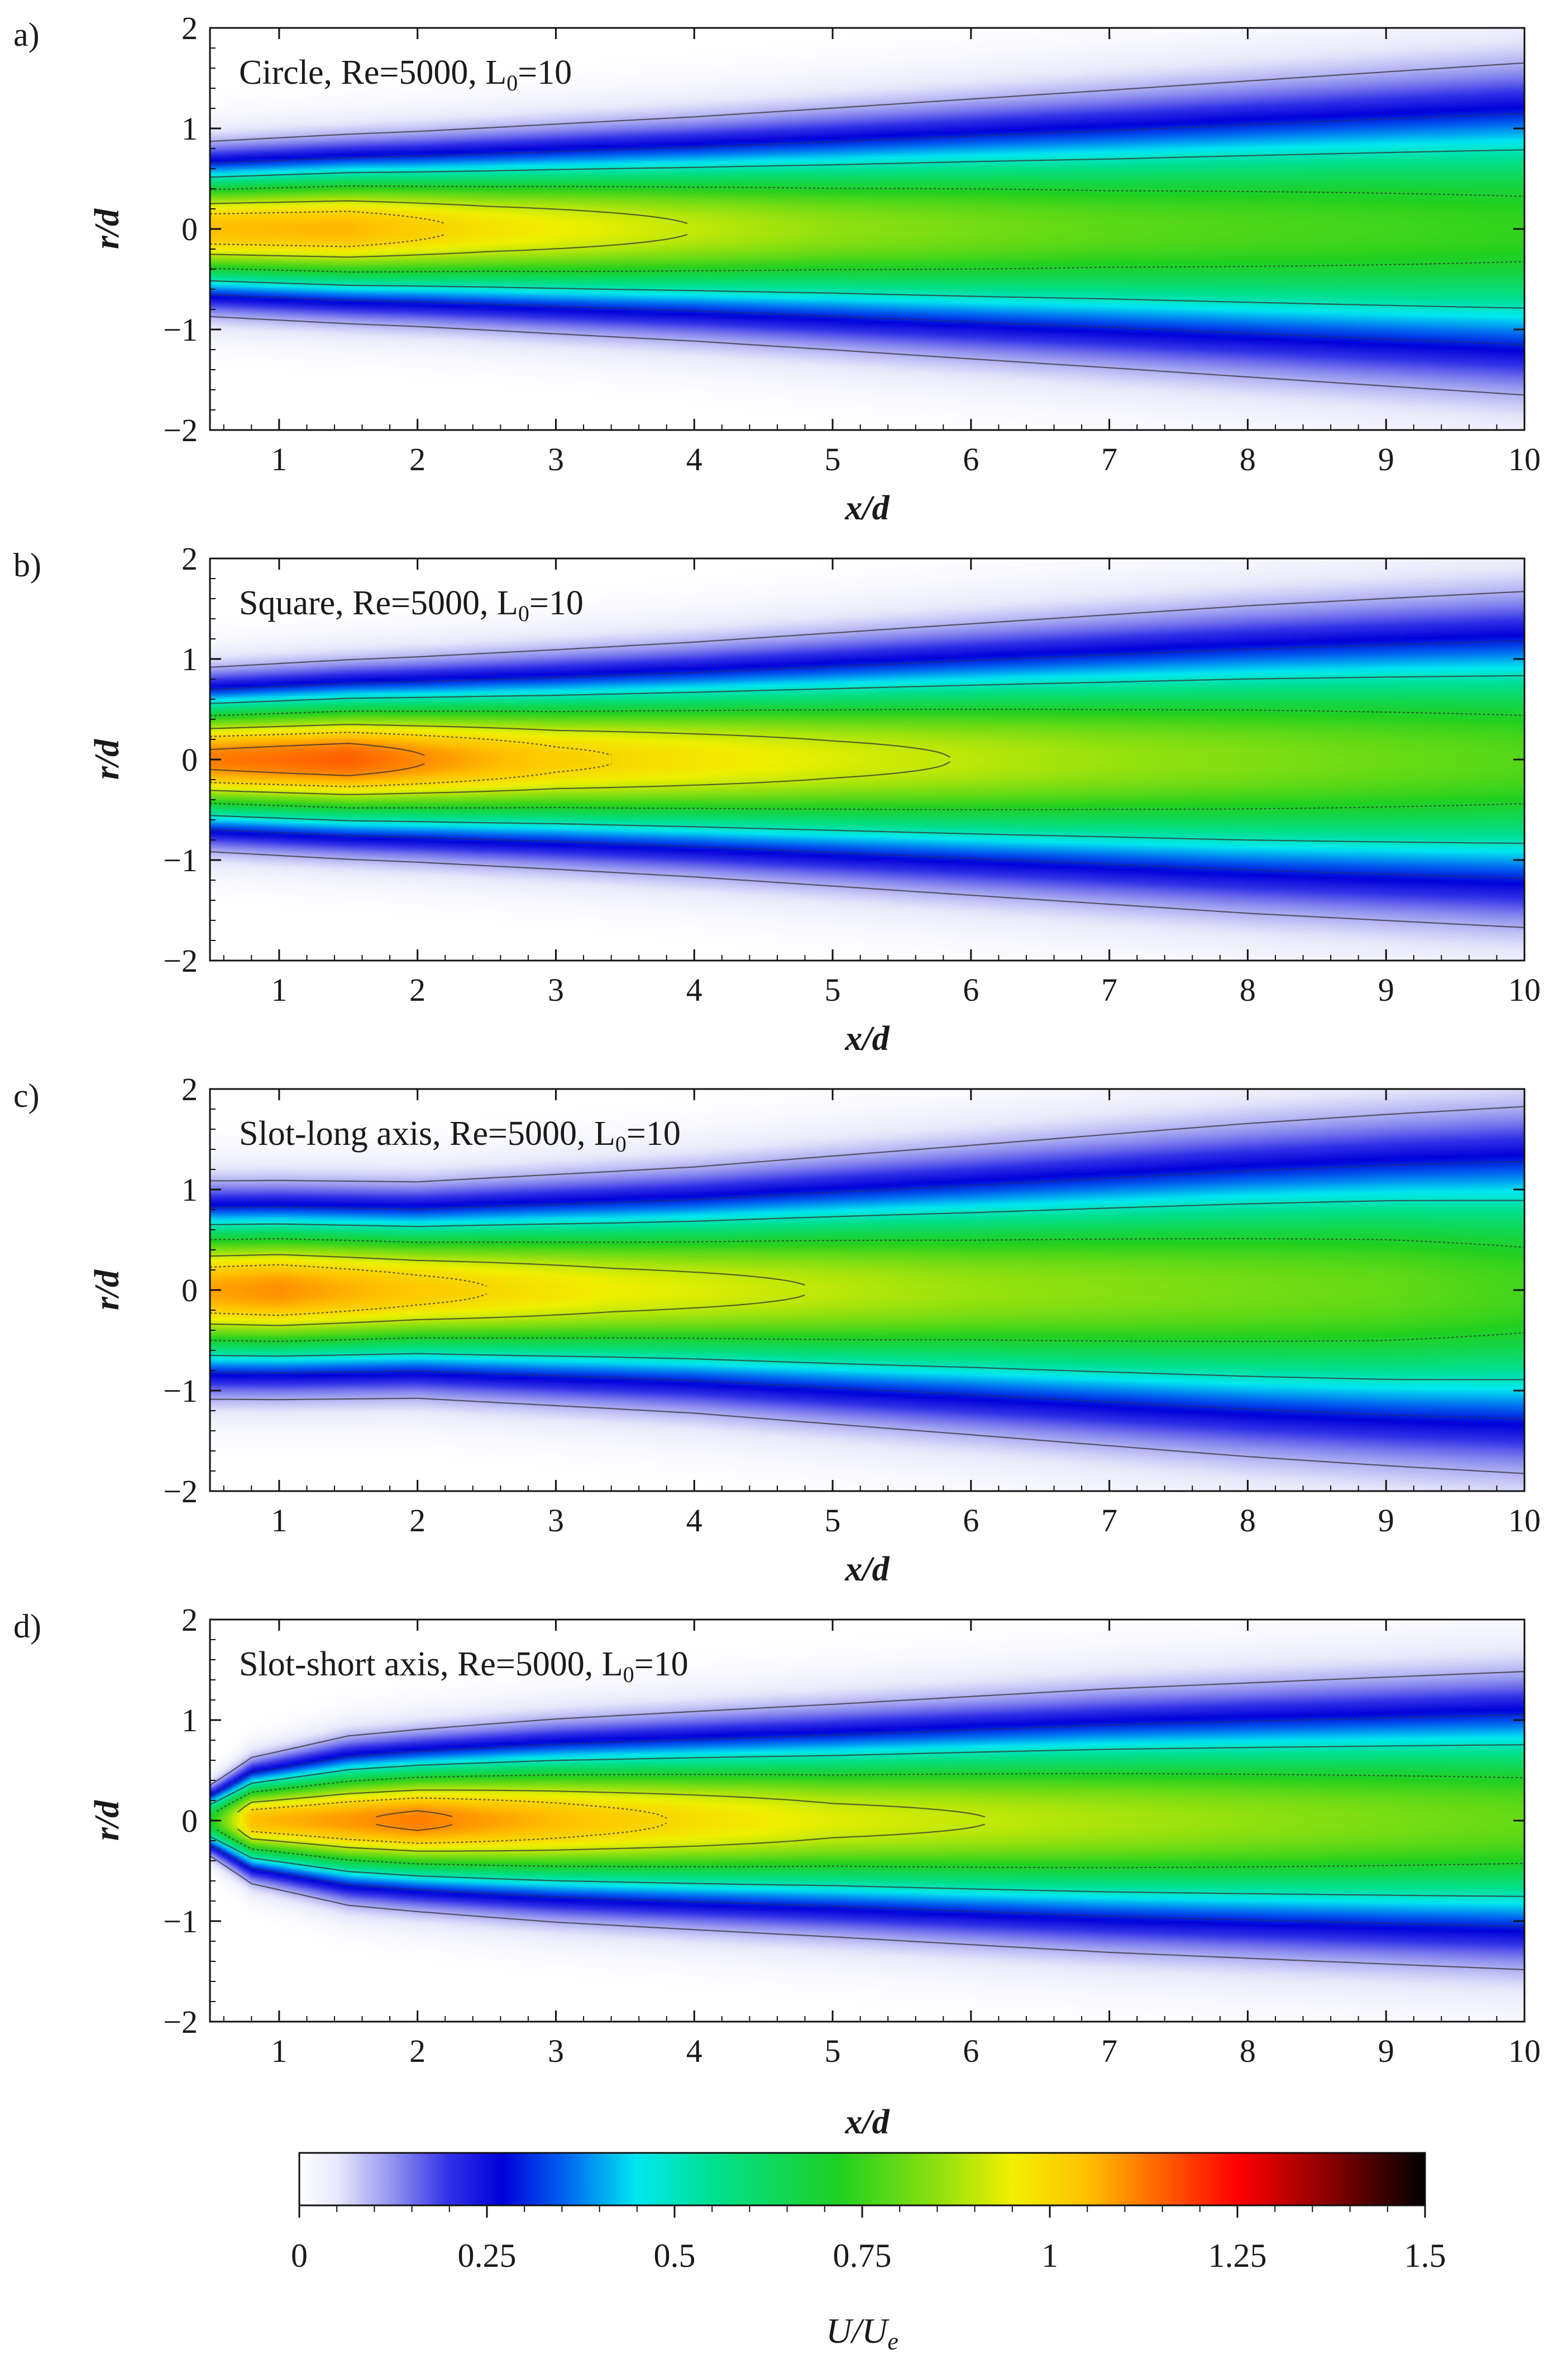  I want to click on panel-a-label: Circle, Re=5000, L0=10, so click(405, 74).